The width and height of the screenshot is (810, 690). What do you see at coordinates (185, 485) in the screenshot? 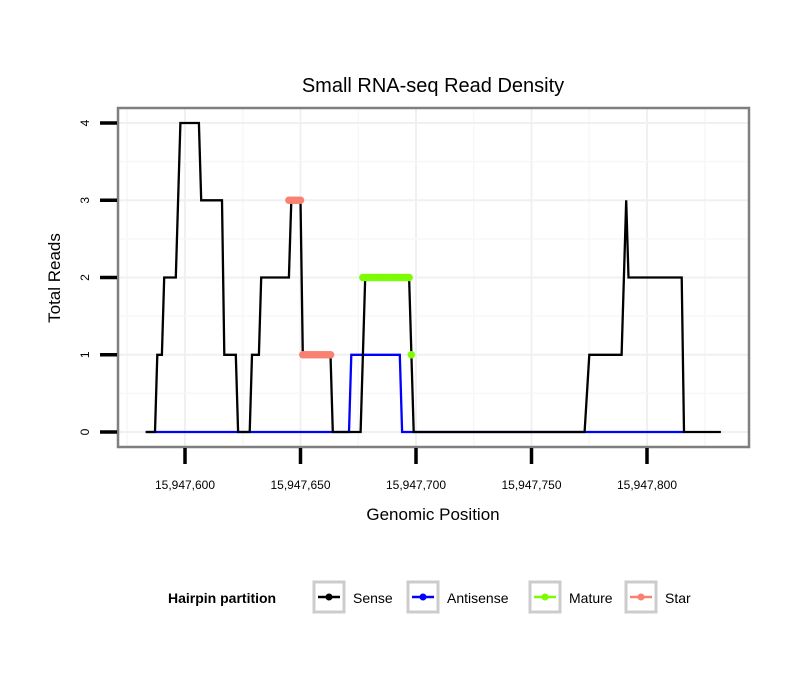
I see `x-tick-label: 15,947,600` at bounding box center [185, 485].